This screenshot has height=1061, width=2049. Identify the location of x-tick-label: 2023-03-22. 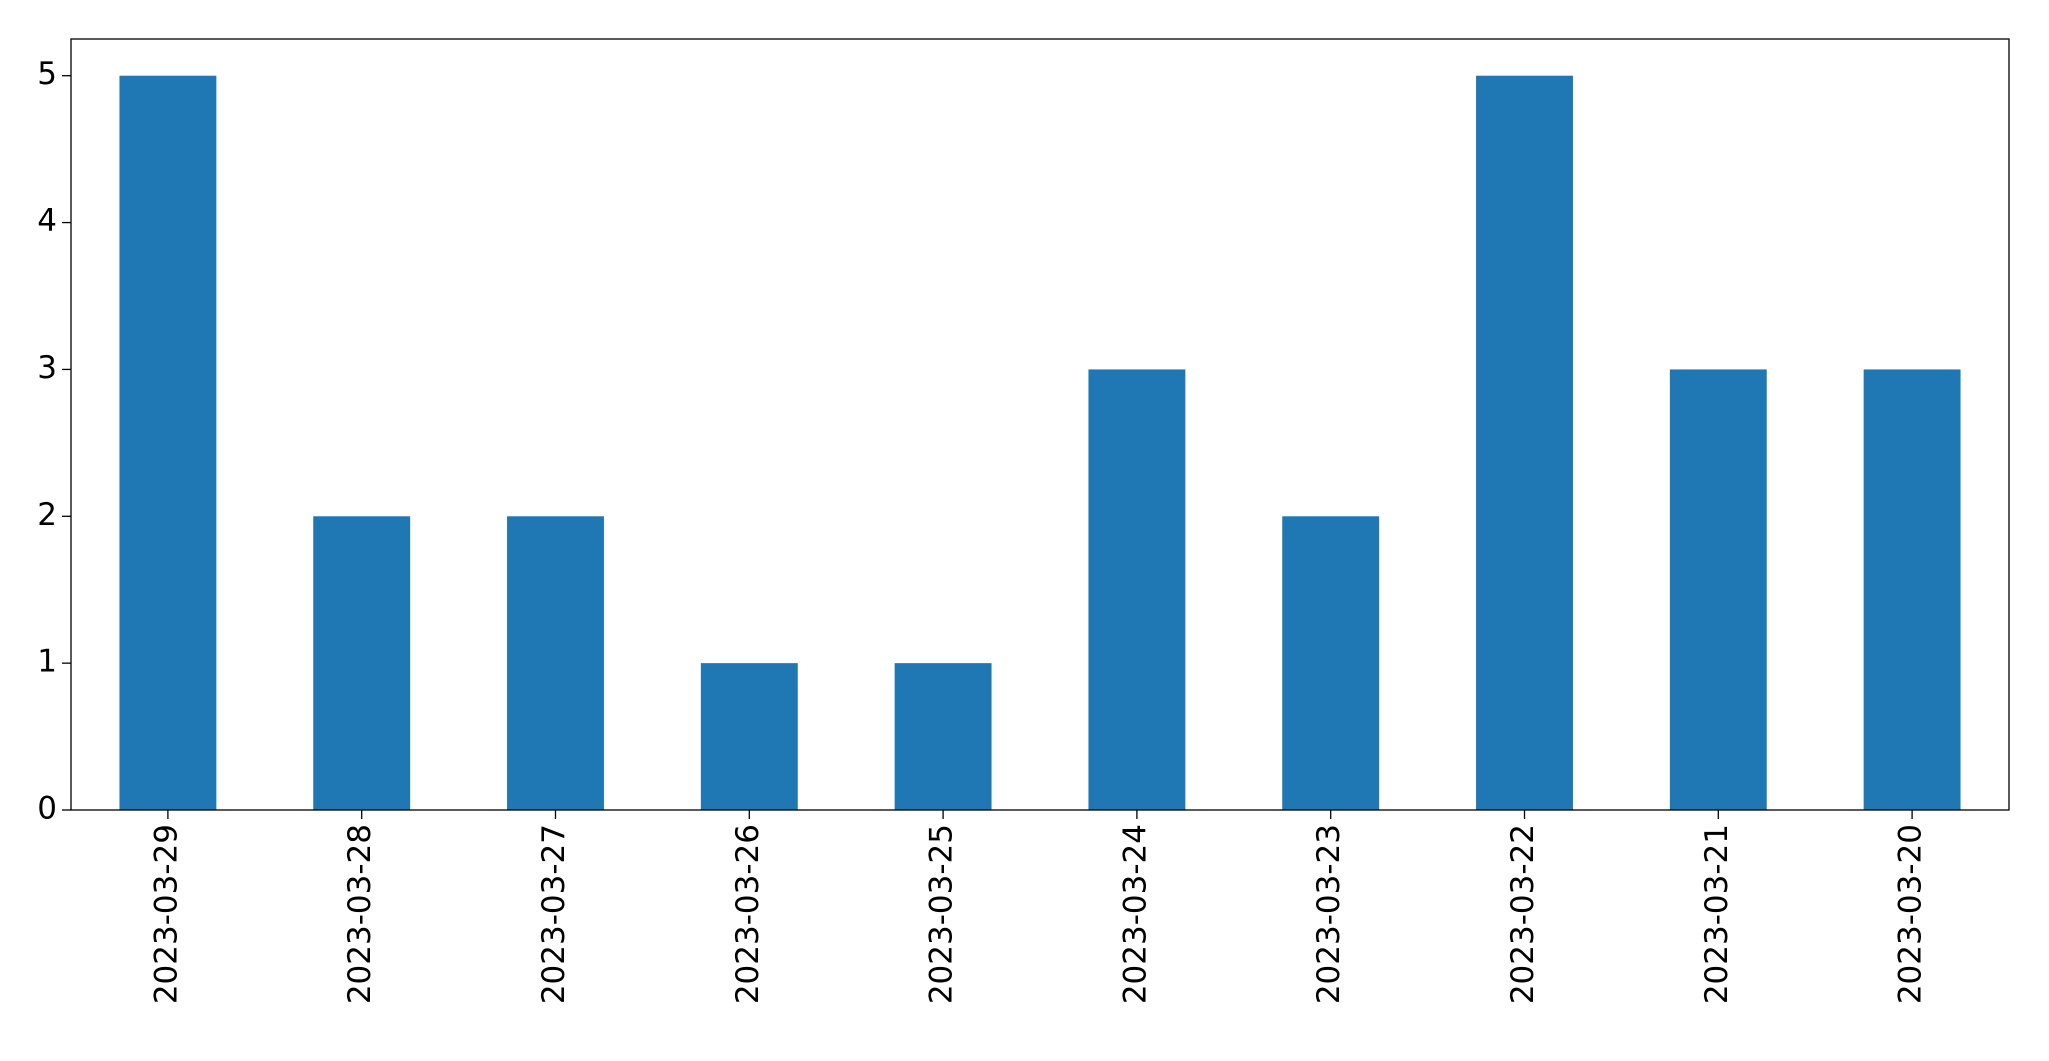
(1523, 914).